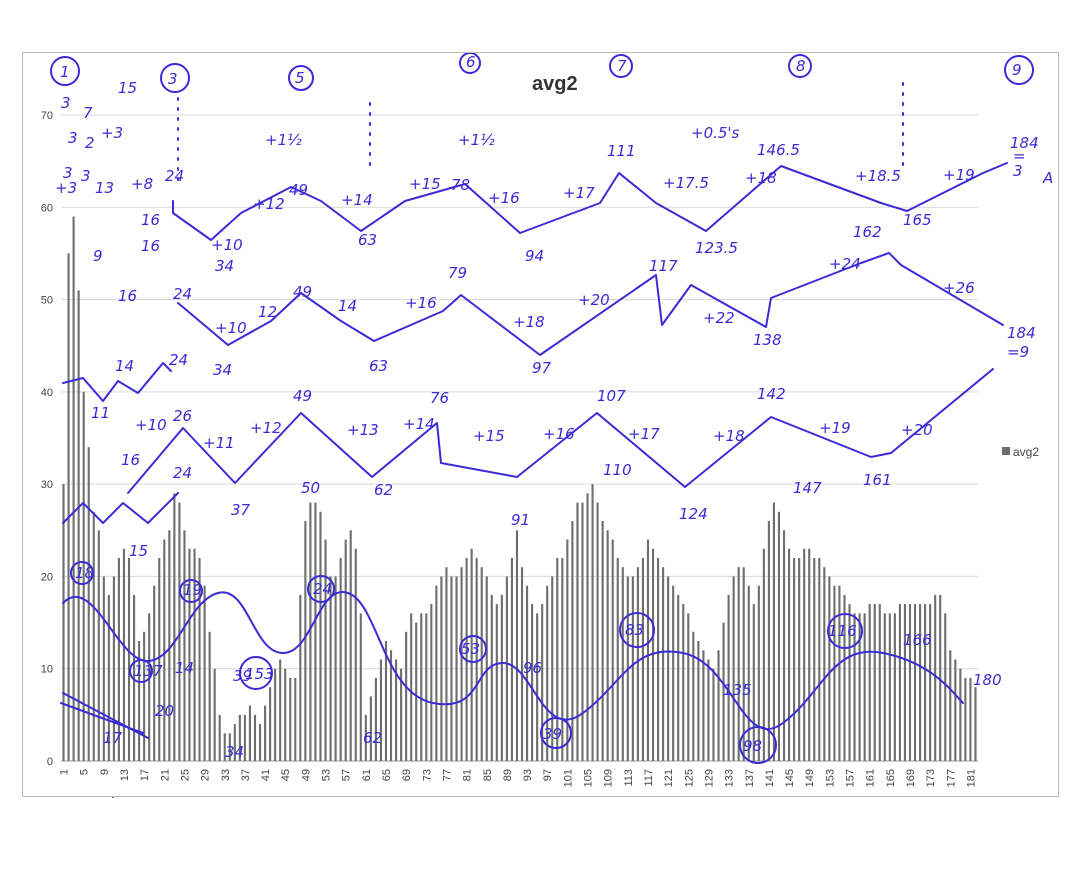  What do you see at coordinates (283, 140) in the screenshot?
I see `handwritten-note: +1½` at bounding box center [283, 140].